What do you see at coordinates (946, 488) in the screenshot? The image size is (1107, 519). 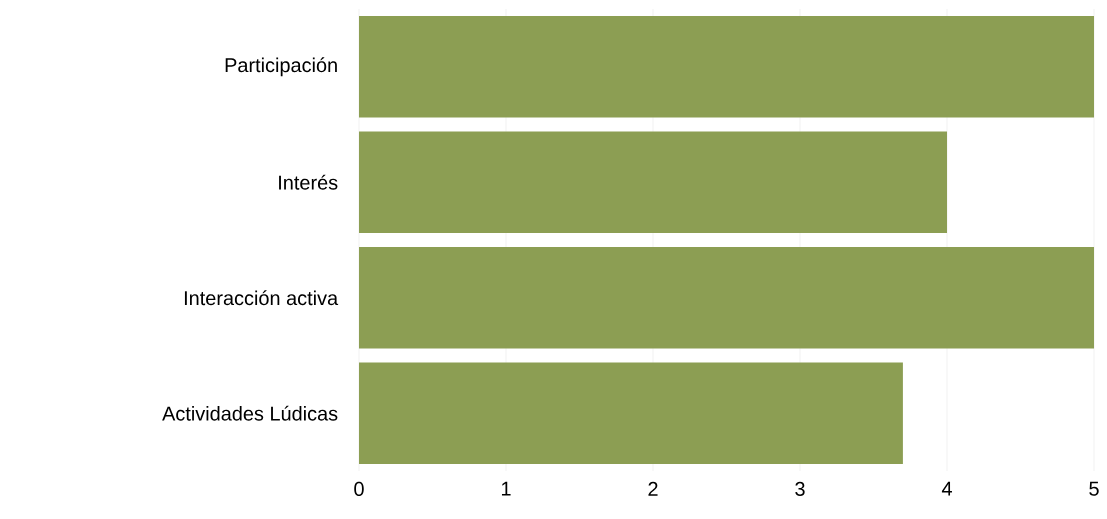 I see `x-tick-label: 4` at bounding box center [946, 488].